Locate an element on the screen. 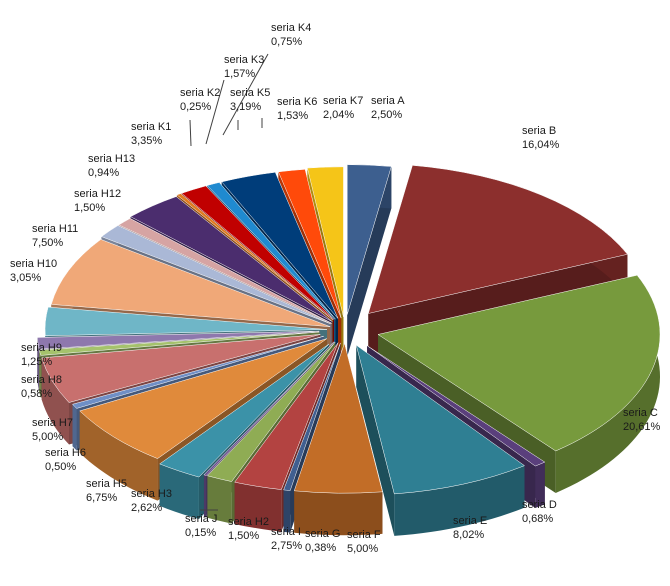  data-label-seria-j: seria J 0,15% is located at coordinates (201, 526).